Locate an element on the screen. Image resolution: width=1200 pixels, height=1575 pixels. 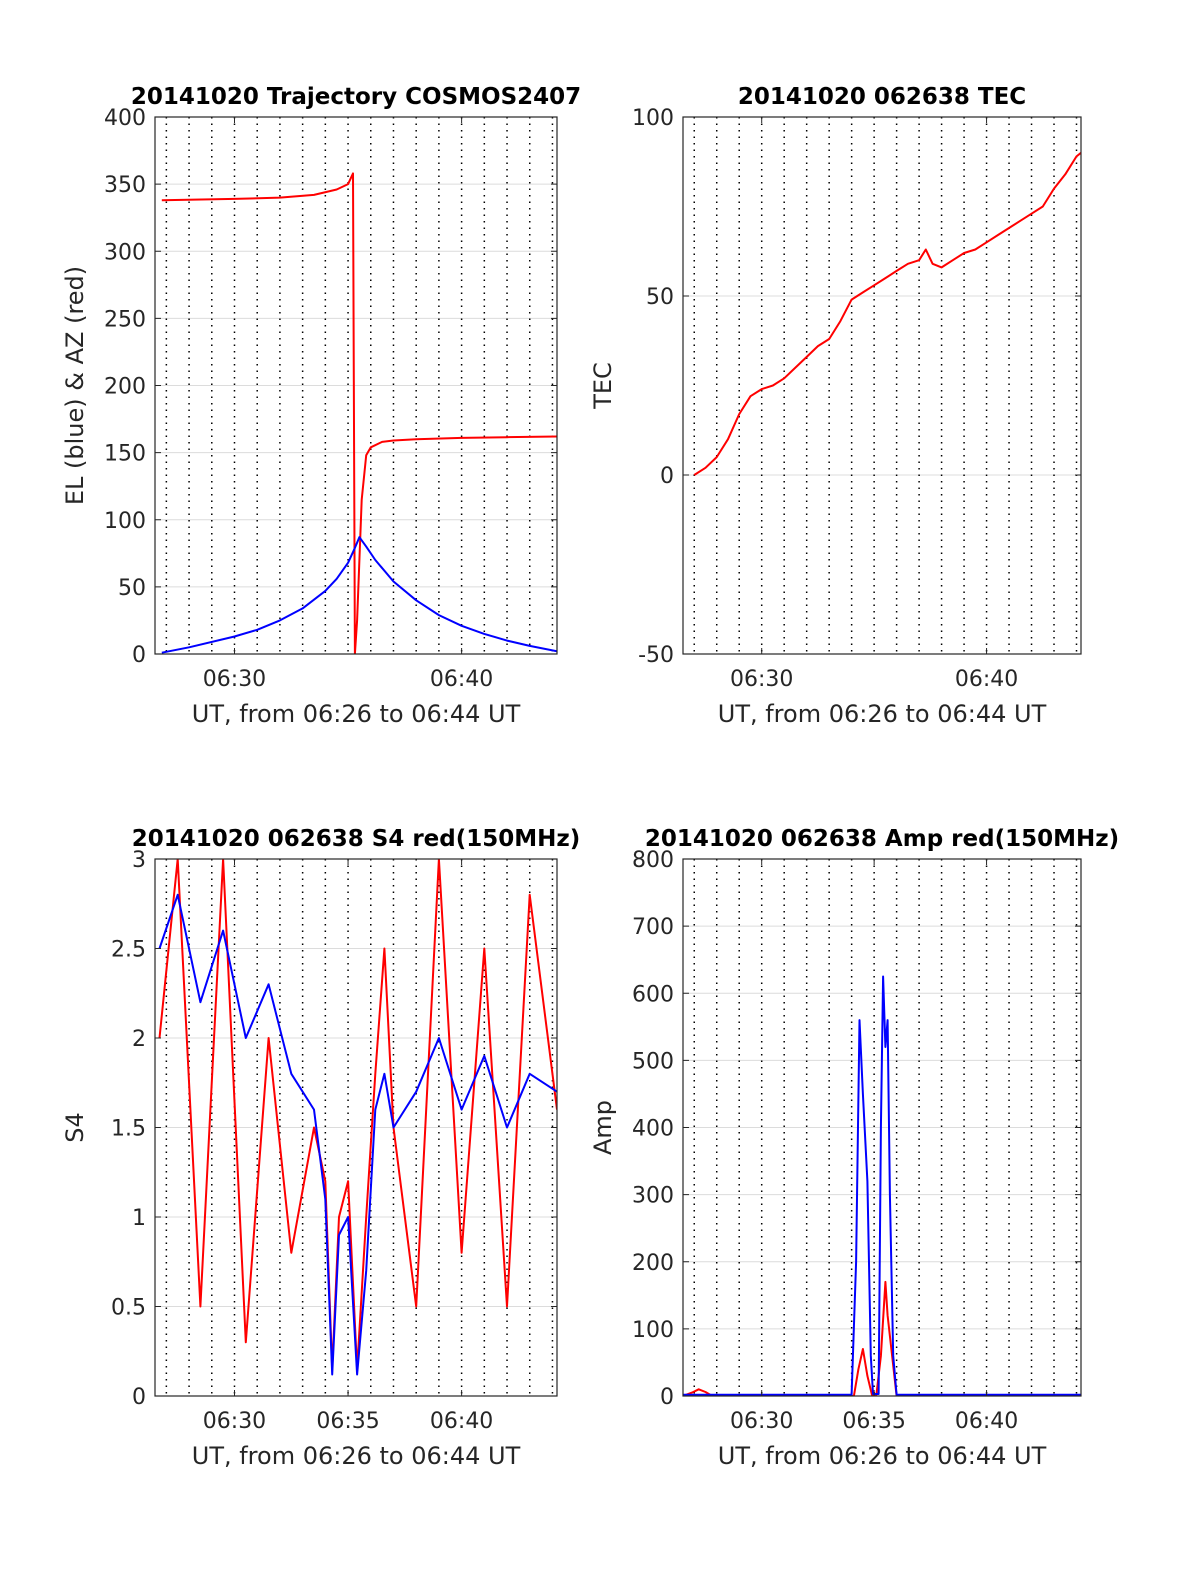
chart-title: 20141020 Trajectory COSMOS2407 is located at coordinates (356, 97).